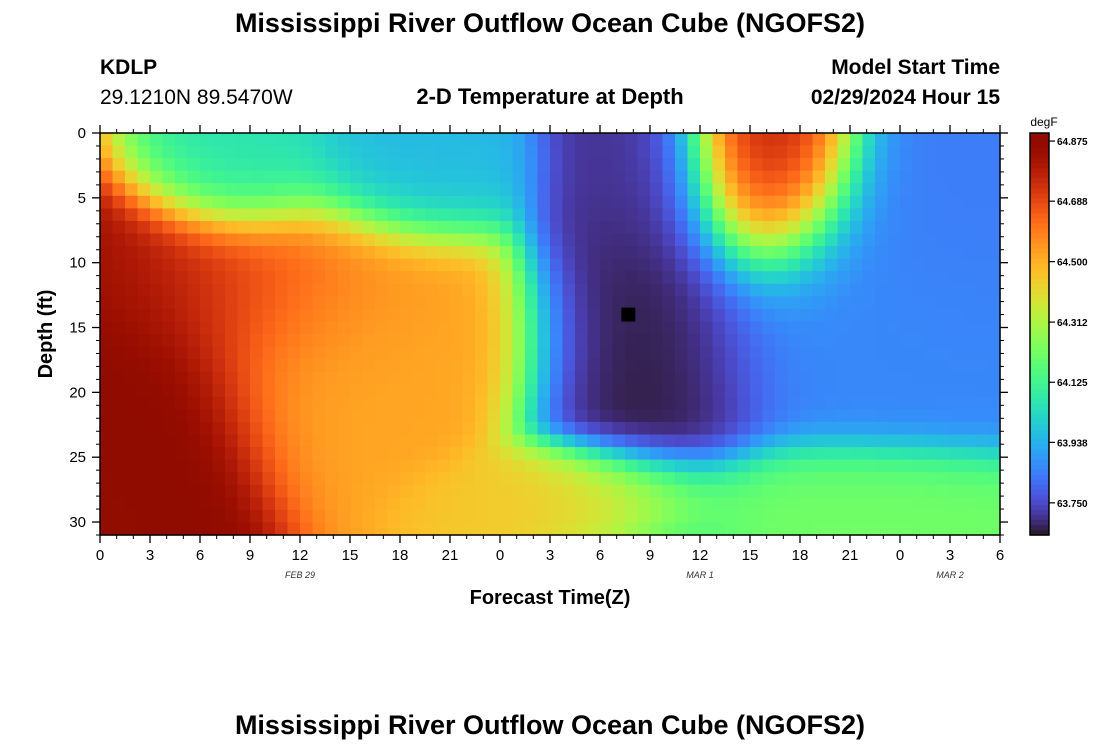 The image size is (1100, 750). Describe the element at coordinates (500, 555) in the screenshot. I see `x-tick-label: 0` at that location.